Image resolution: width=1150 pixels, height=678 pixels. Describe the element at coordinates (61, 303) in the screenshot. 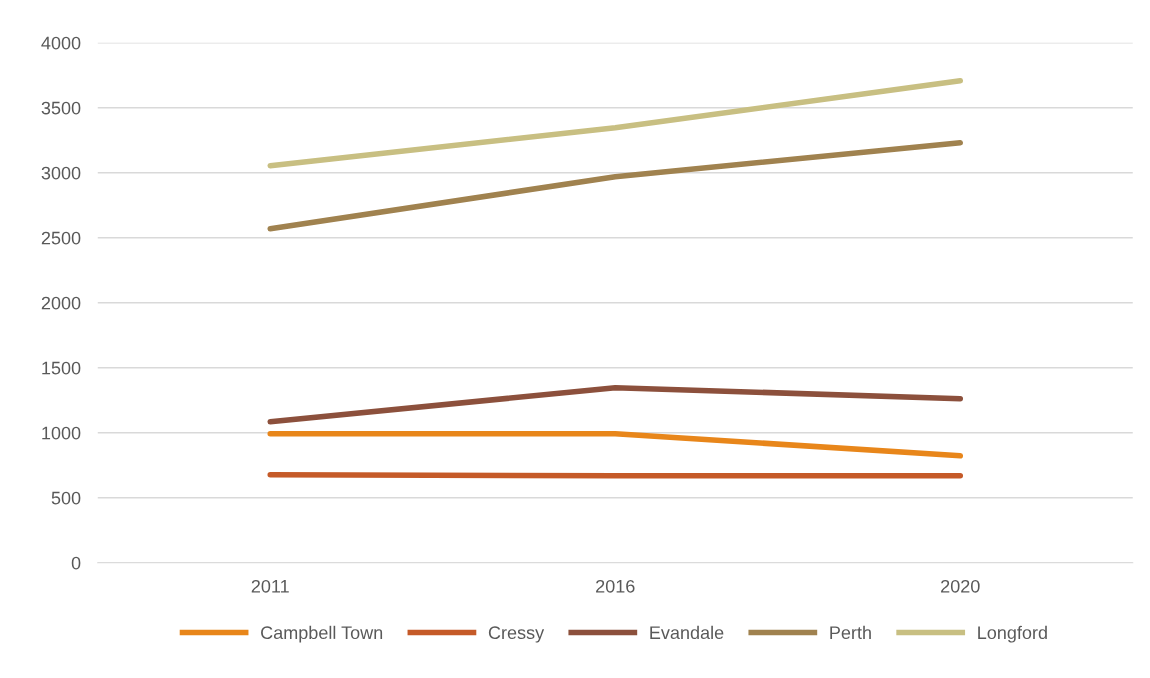

I see `y-tick-label: 2000` at that location.